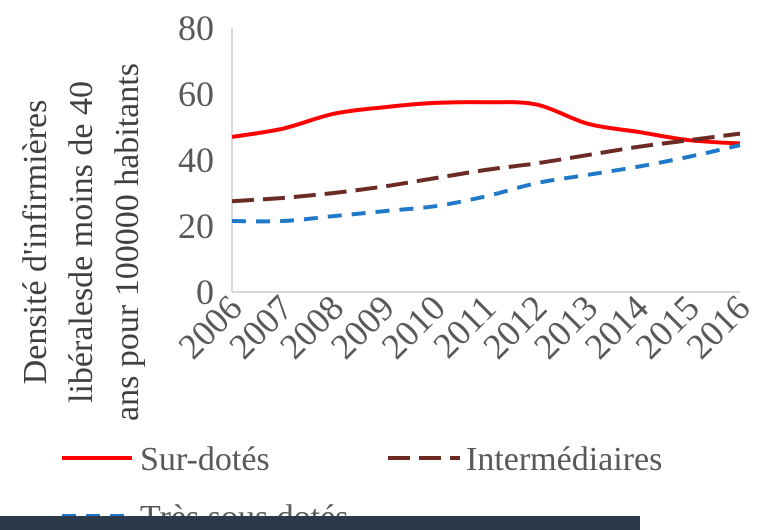  Describe the element at coordinates (127, 242) in the screenshot. I see `y-axis-label-line-3: ans pour 100000 habitants` at that location.